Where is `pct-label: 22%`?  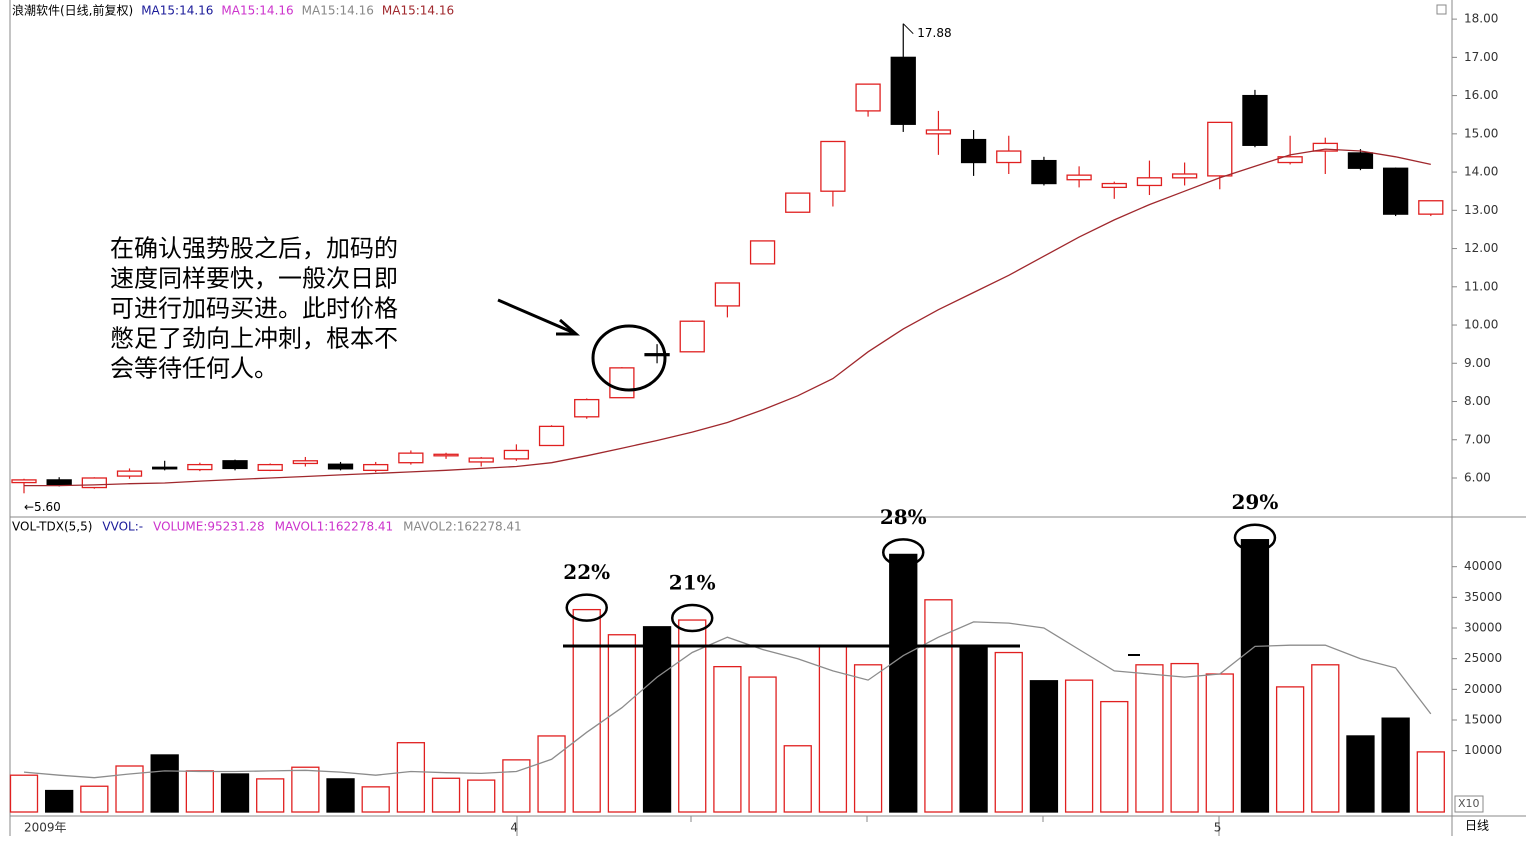 pct-label: 22% is located at coordinates (586, 572).